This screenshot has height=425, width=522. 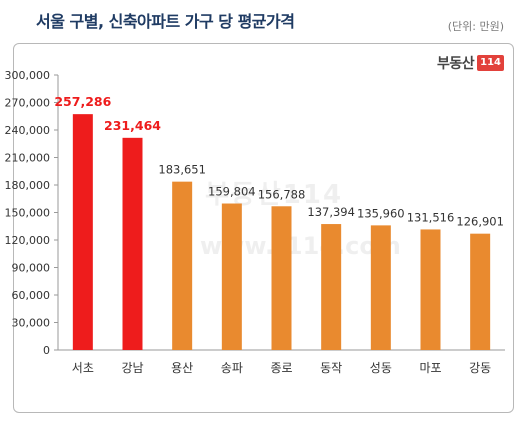 I want to click on x-tick-label: 종로, so click(x=281, y=368).